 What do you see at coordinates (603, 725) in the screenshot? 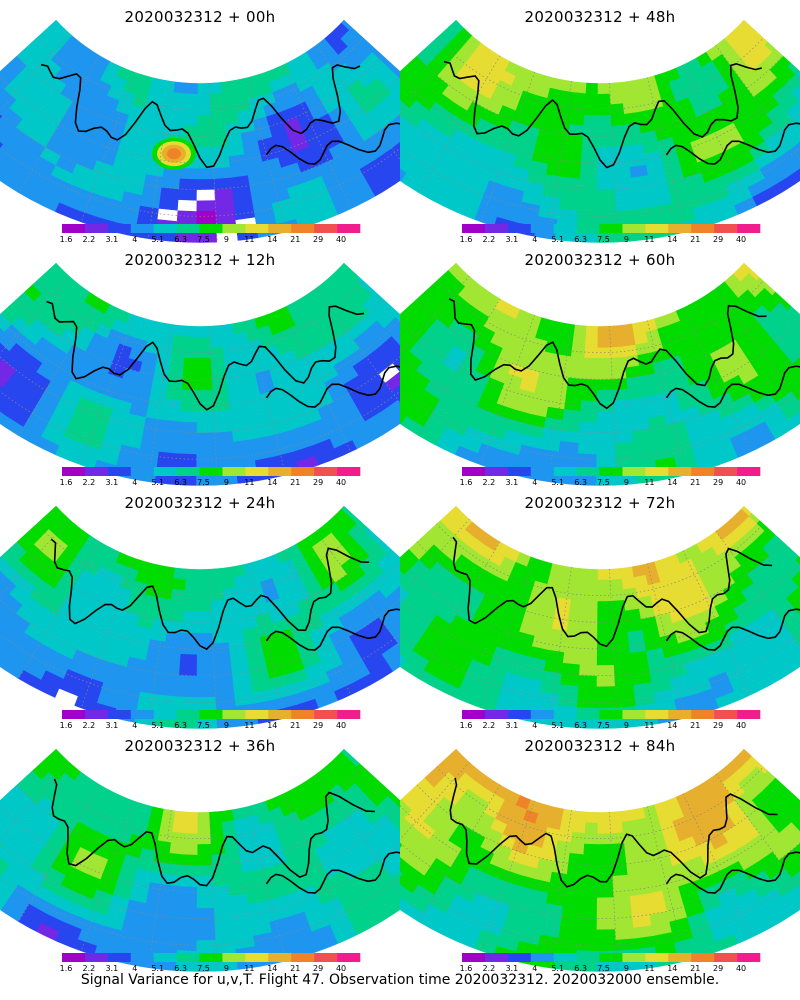
I see `colorbar-tick-label: 7.5` at bounding box center [603, 725].